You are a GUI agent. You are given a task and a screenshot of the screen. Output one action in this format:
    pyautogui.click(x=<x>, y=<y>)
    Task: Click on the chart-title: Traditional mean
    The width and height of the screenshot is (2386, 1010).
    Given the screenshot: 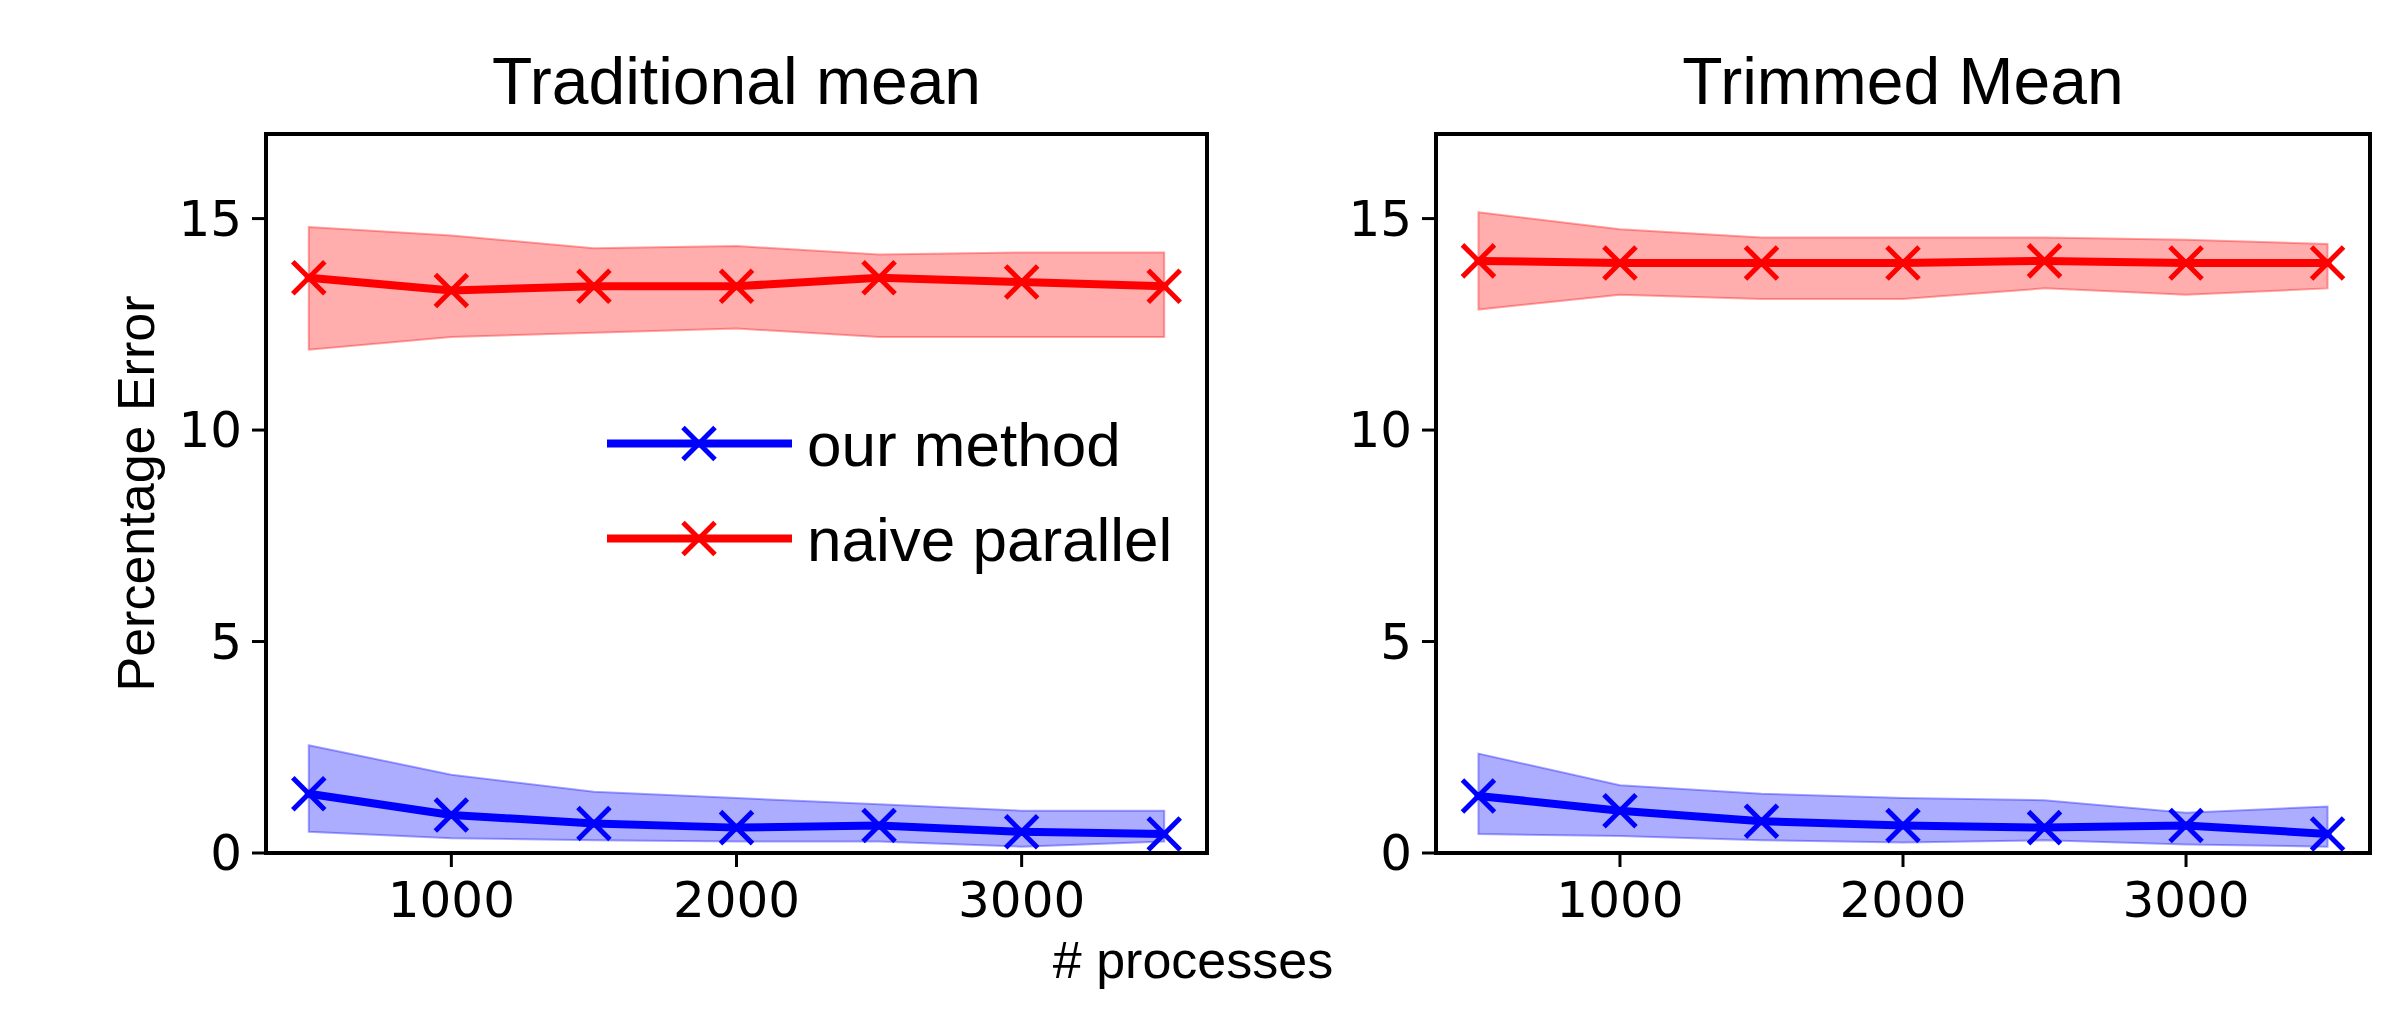 What is the action you would take?
    pyautogui.click(x=736, y=81)
    